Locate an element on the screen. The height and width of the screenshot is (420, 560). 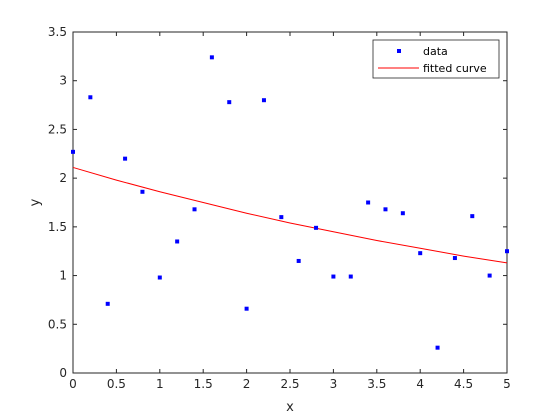
y-tick-label: 3.5 is located at coordinates (57, 32).